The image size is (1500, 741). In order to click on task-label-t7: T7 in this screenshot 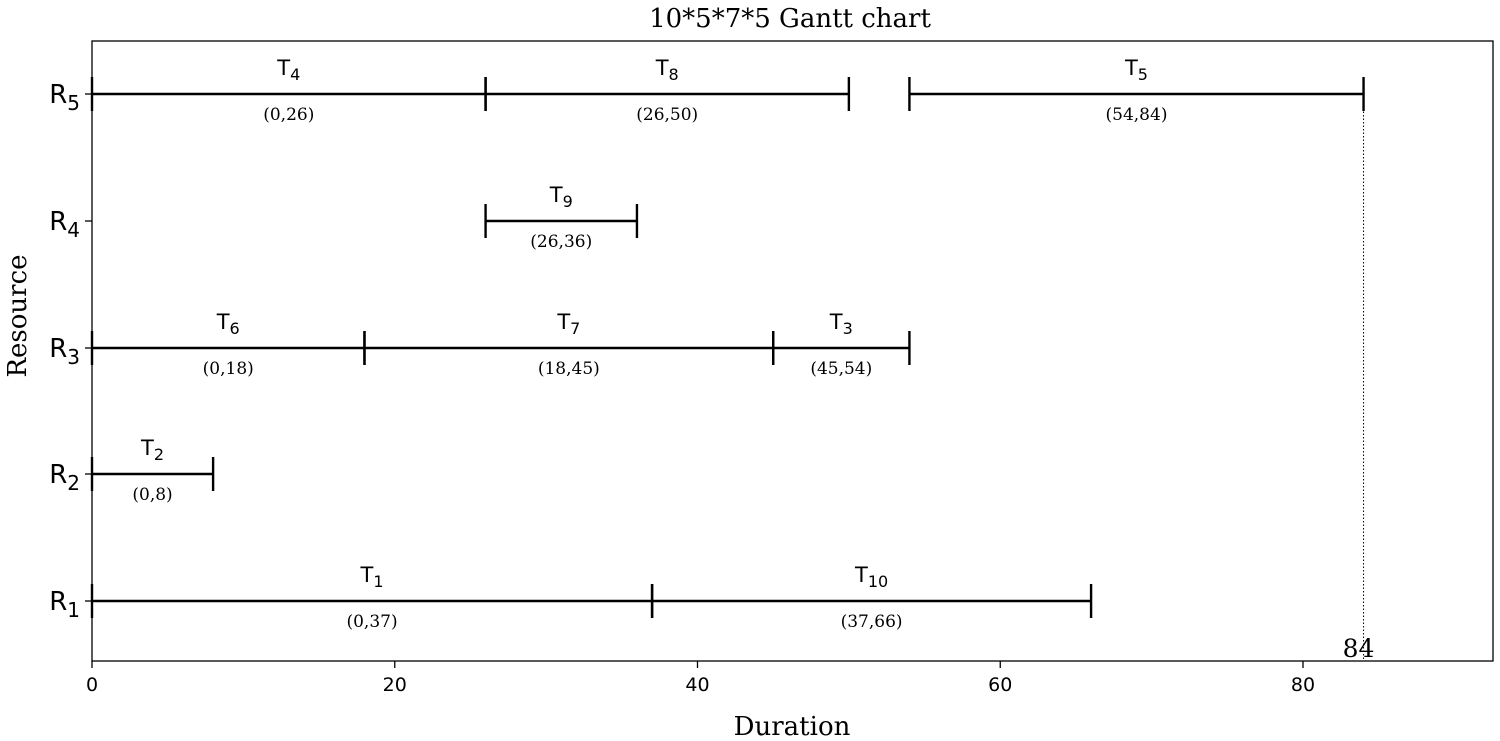, I will do `click(568, 324)`.